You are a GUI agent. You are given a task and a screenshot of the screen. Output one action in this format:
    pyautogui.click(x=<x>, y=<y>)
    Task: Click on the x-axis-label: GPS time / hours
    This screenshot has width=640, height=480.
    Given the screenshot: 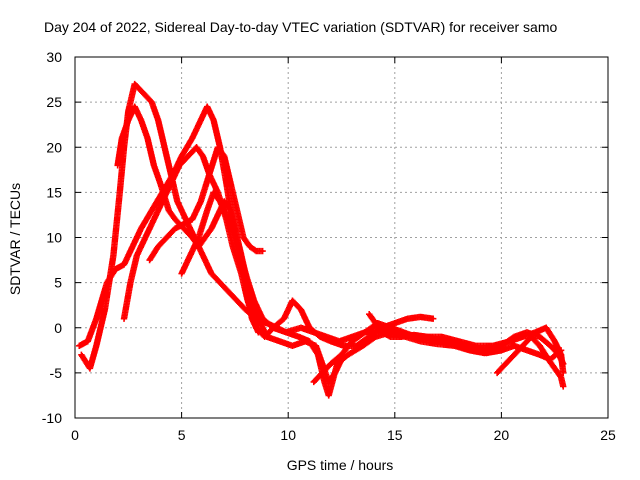 What is the action you would take?
    pyautogui.click(x=340, y=465)
    